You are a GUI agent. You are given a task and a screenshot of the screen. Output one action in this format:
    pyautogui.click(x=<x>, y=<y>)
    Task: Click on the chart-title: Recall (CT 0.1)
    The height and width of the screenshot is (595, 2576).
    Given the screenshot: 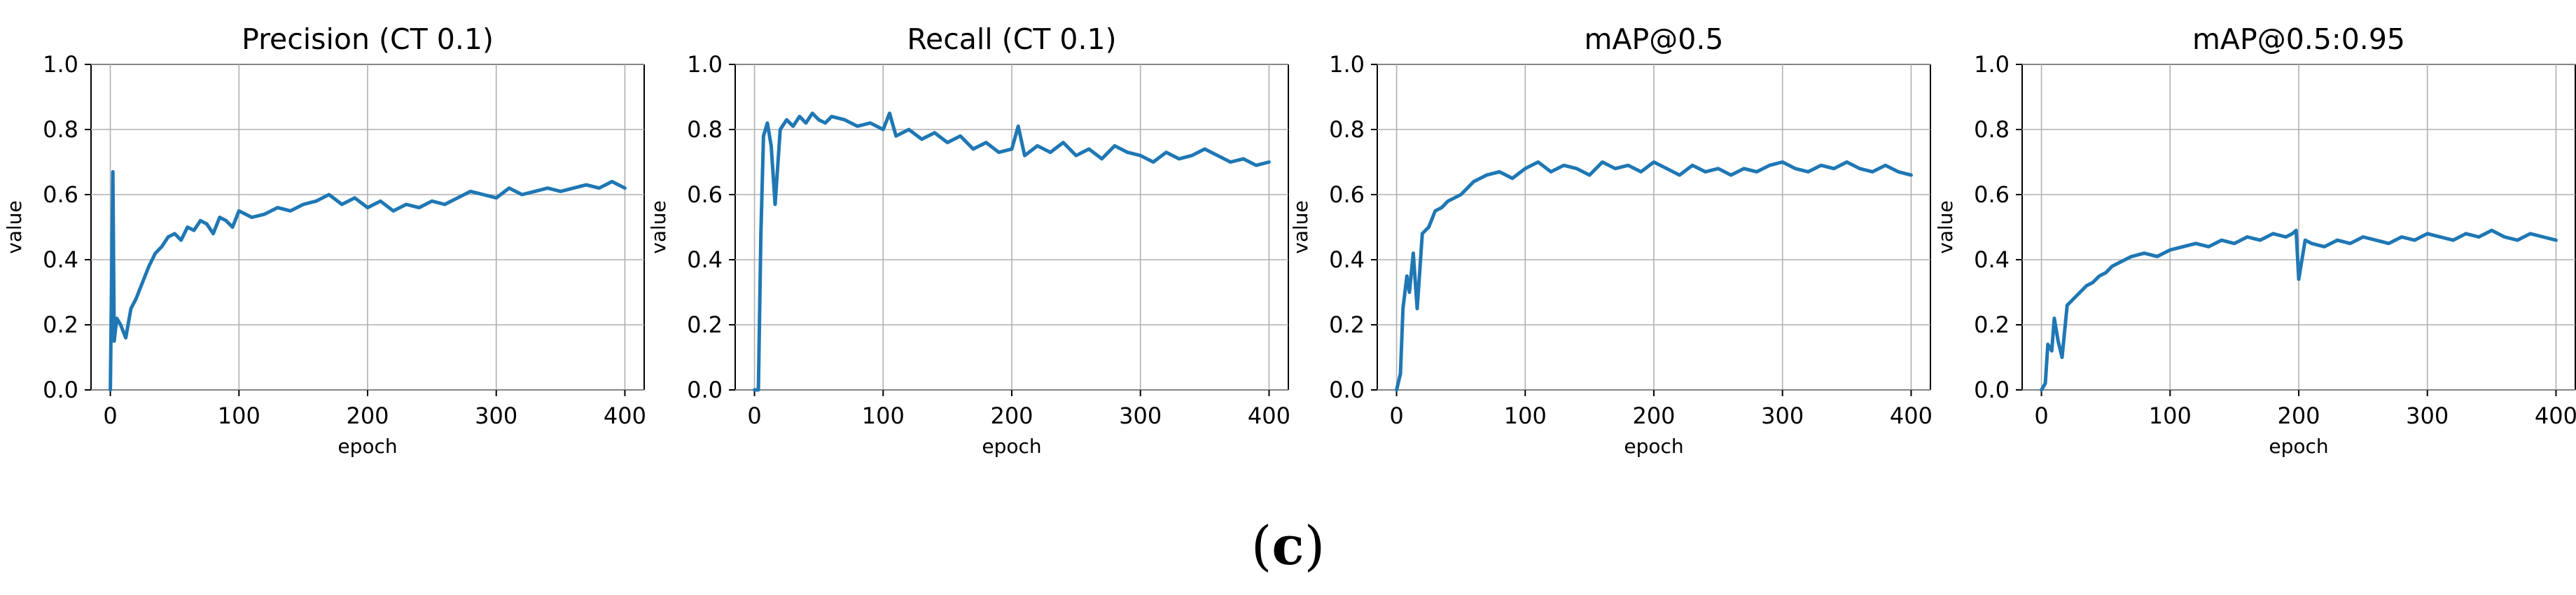 What is the action you would take?
    pyautogui.click(x=1011, y=39)
    